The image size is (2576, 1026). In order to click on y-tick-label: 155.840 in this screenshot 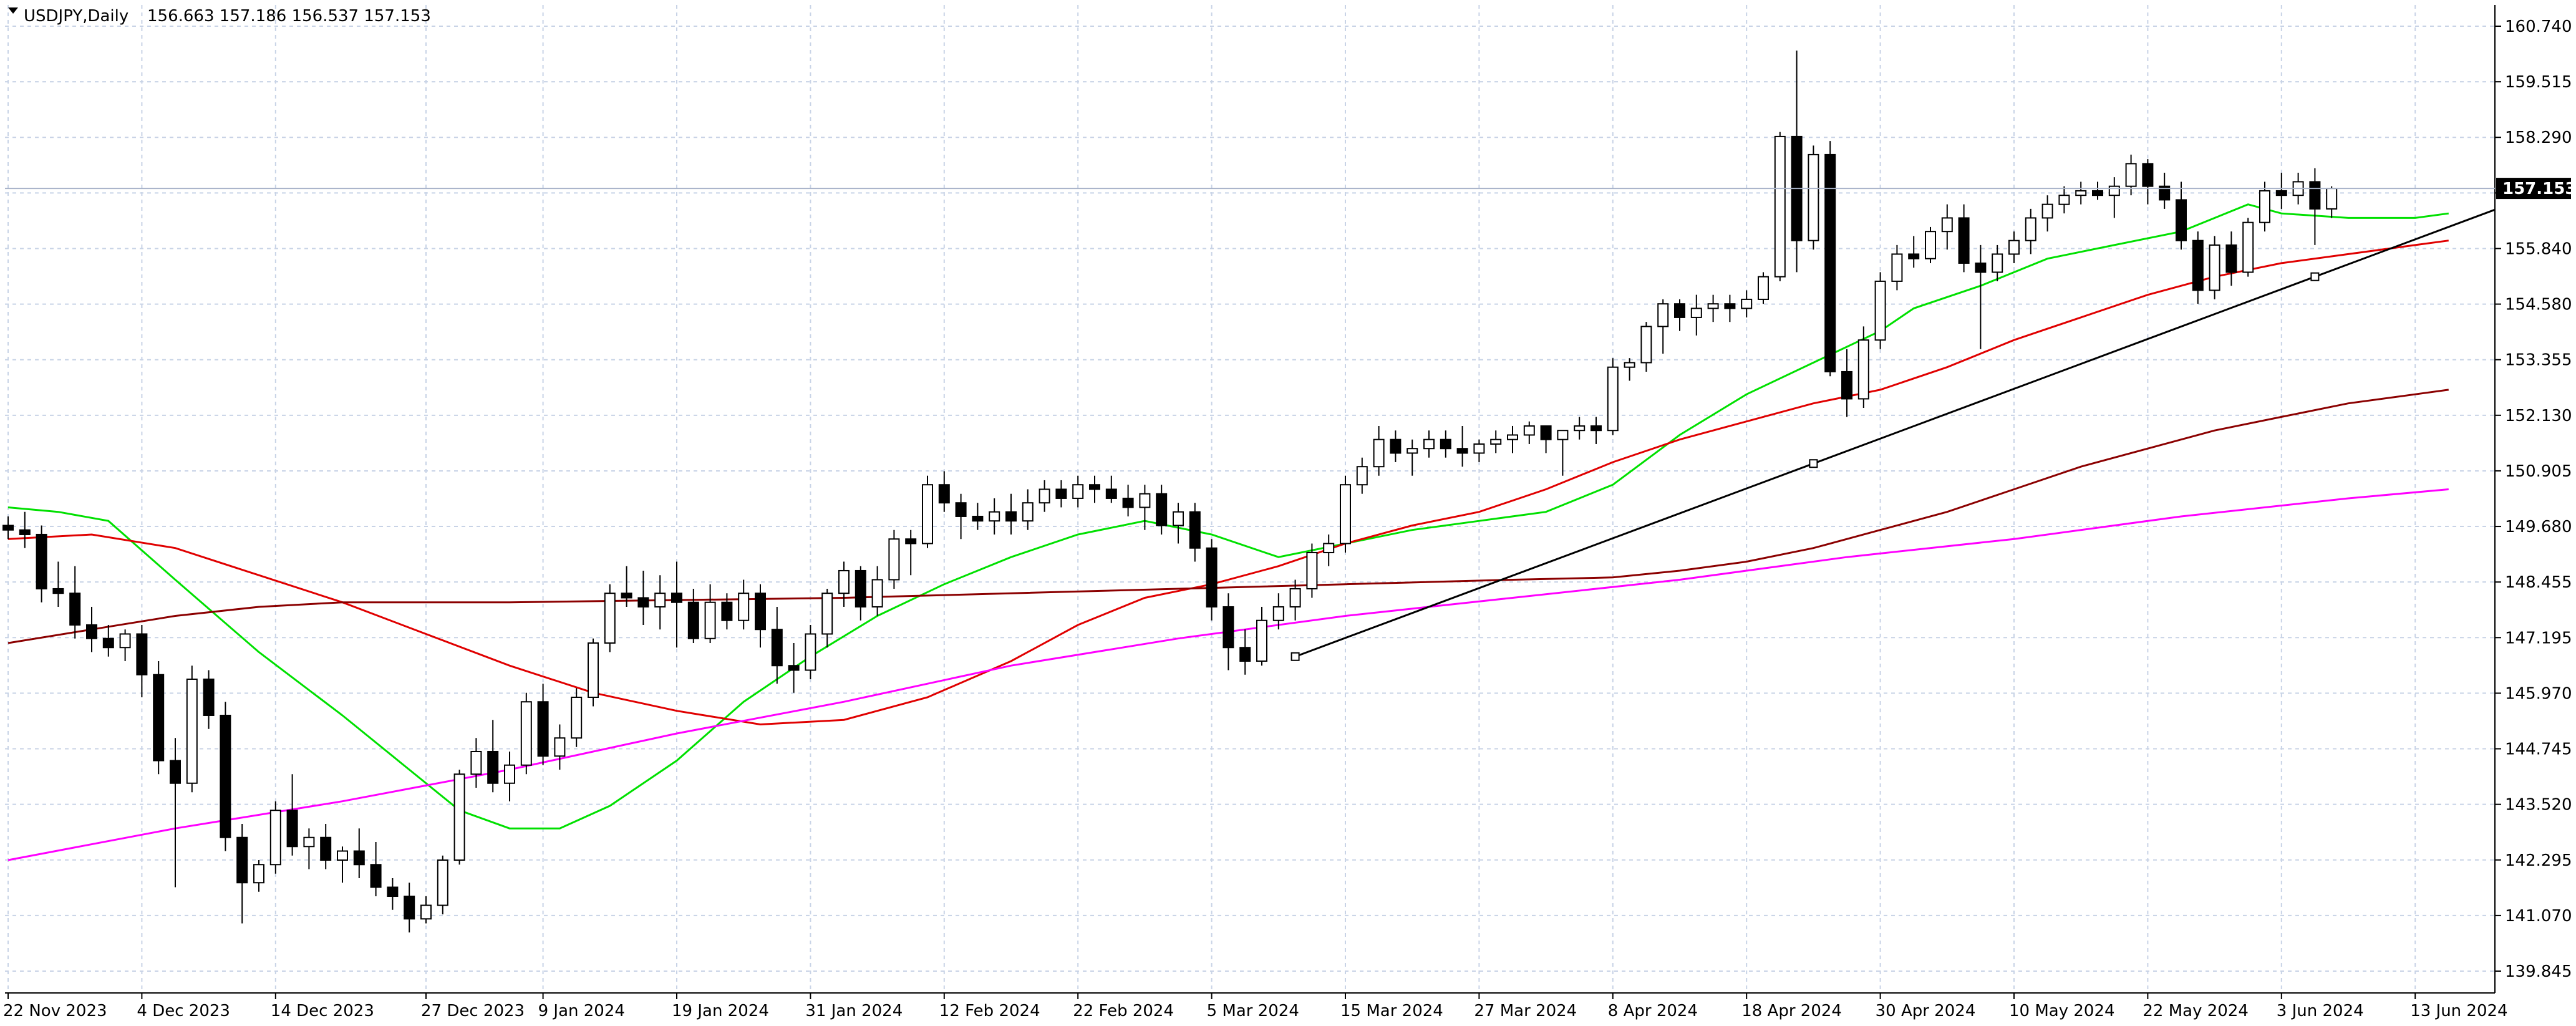, I will do `click(2538, 249)`.